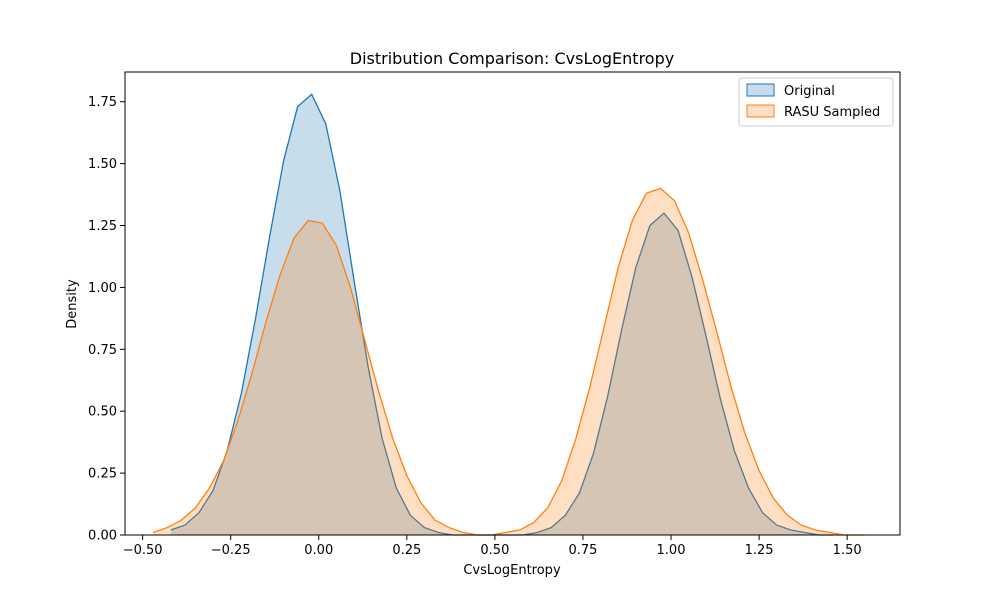 Image resolution: width=1000 pixels, height=600 pixels. Describe the element at coordinates (406, 550) in the screenshot. I see `x-tick-label: 0.25` at that location.